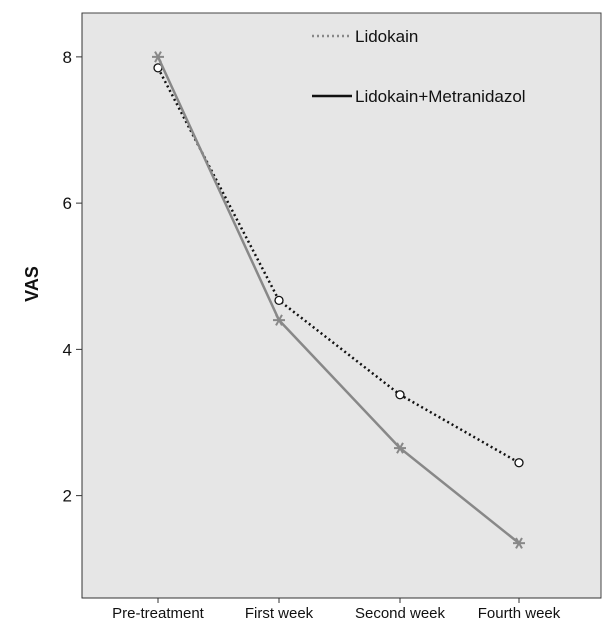 The width and height of the screenshot is (615, 622). Describe the element at coordinates (67, 203) in the screenshot. I see `y-tick-label: 6` at that location.